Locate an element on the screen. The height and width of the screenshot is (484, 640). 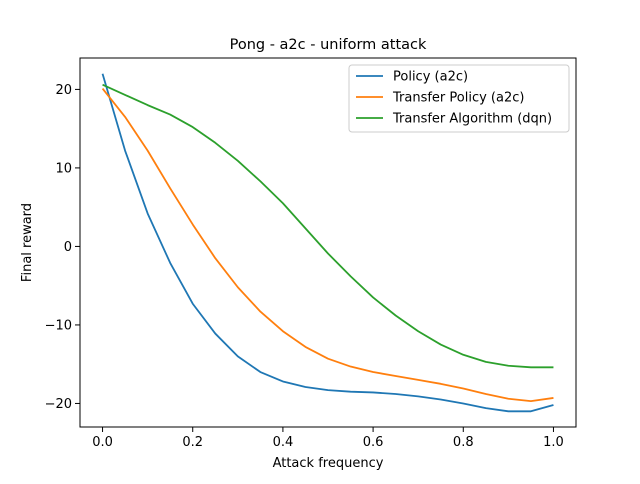
x-axis-label: Attack frequency is located at coordinates (328, 463).